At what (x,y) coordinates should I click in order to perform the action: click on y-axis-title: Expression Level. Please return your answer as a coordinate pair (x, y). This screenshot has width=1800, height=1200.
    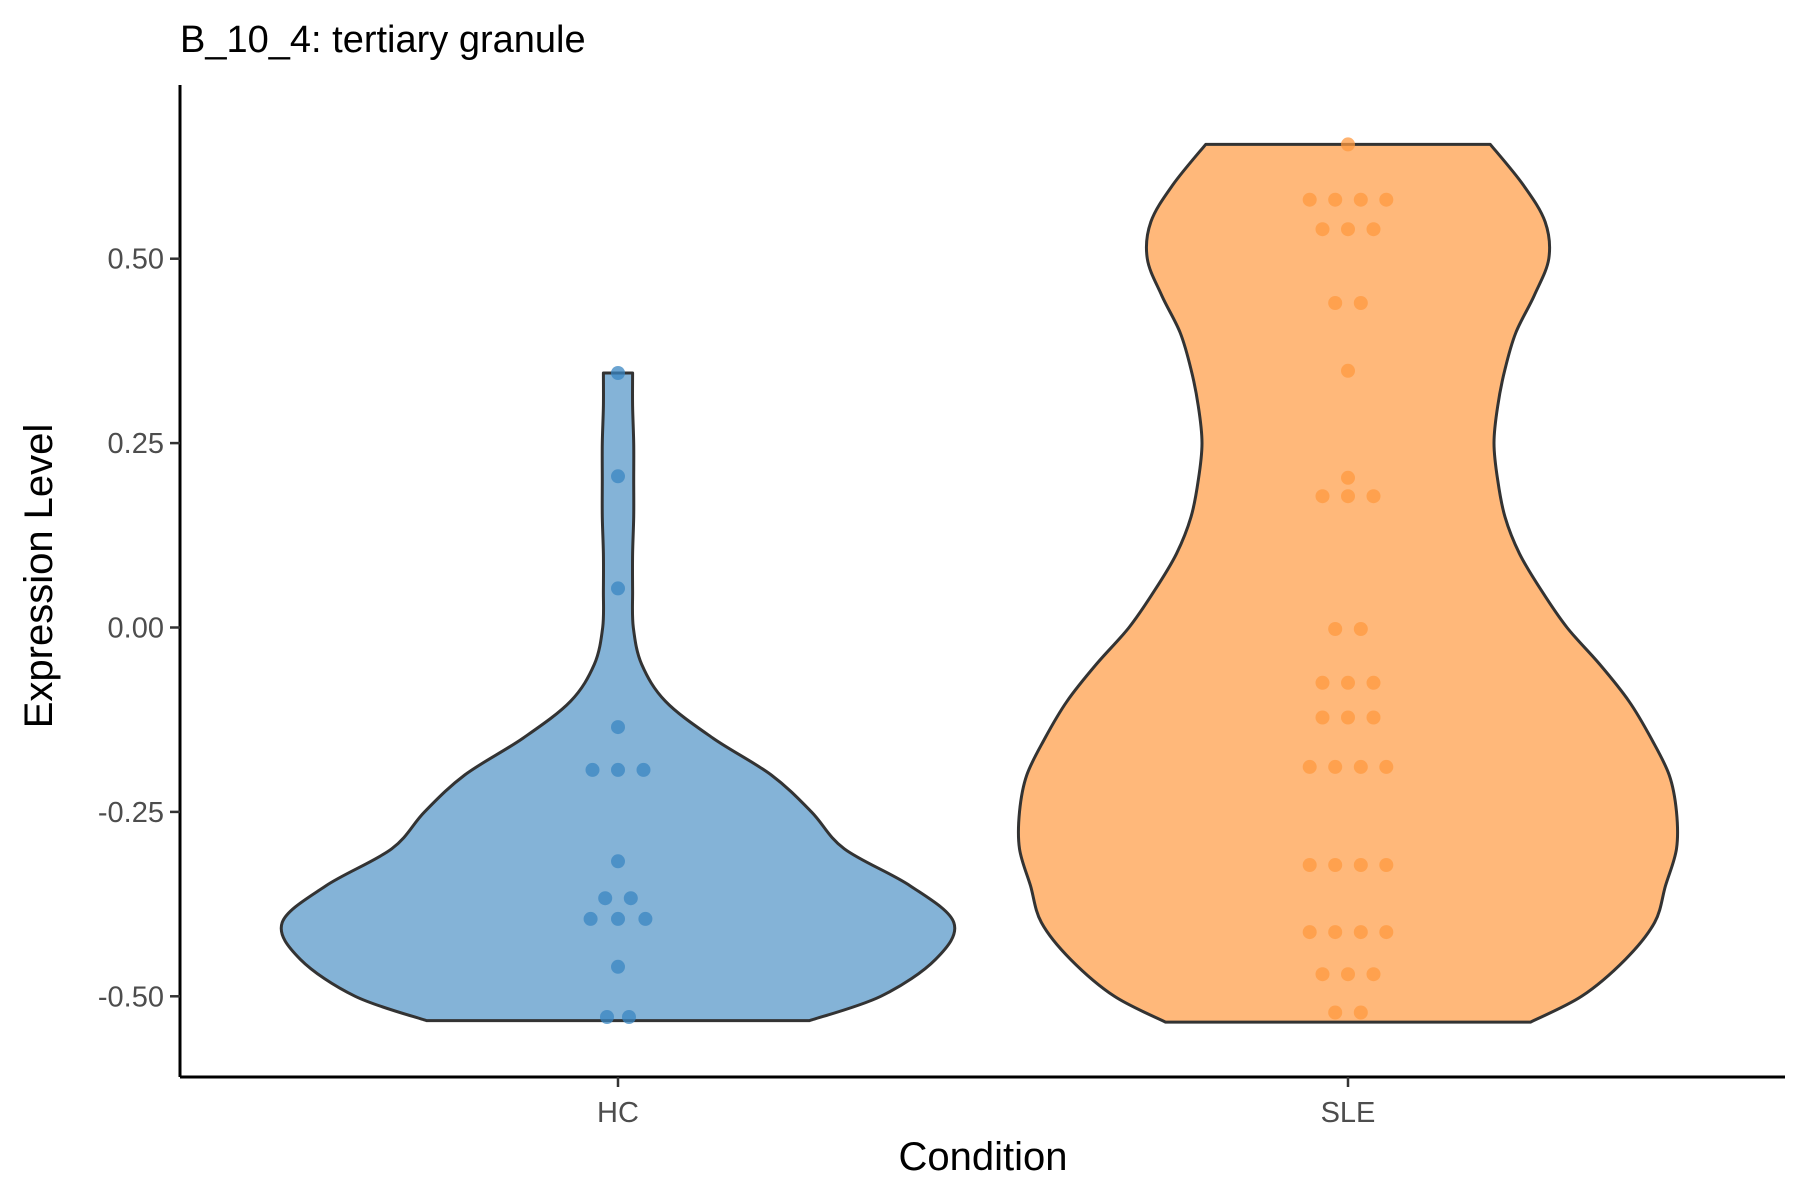
    Looking at the image, I should click on (39, 576).